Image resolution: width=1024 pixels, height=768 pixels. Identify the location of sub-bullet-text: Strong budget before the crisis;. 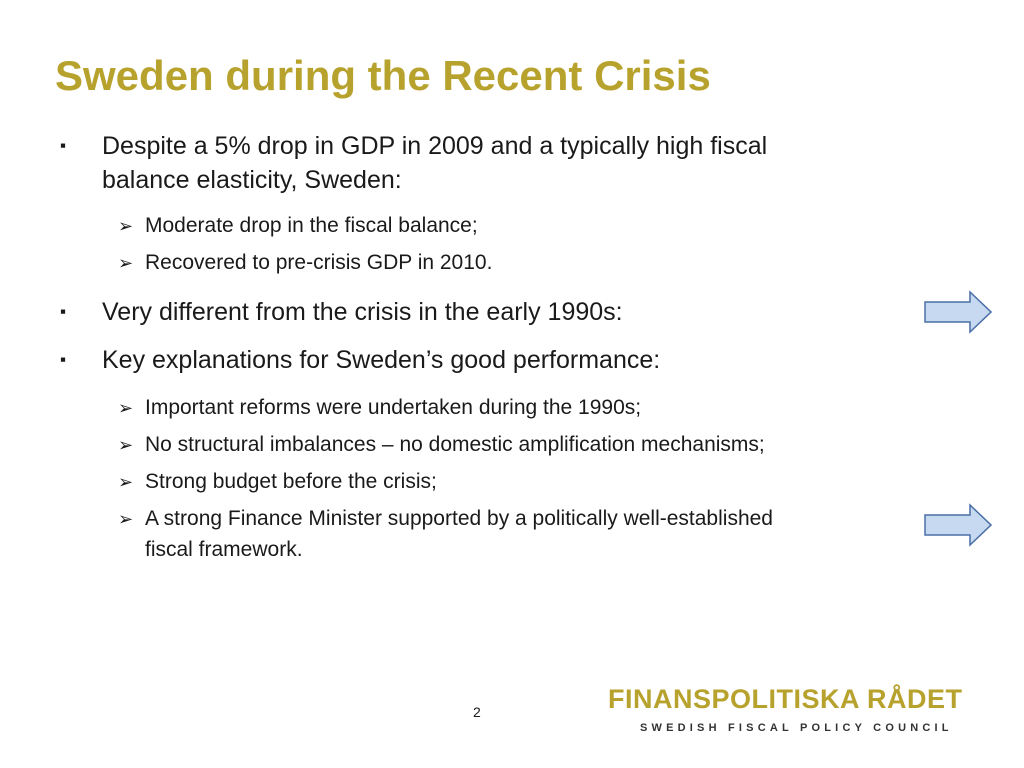
(291, 481).